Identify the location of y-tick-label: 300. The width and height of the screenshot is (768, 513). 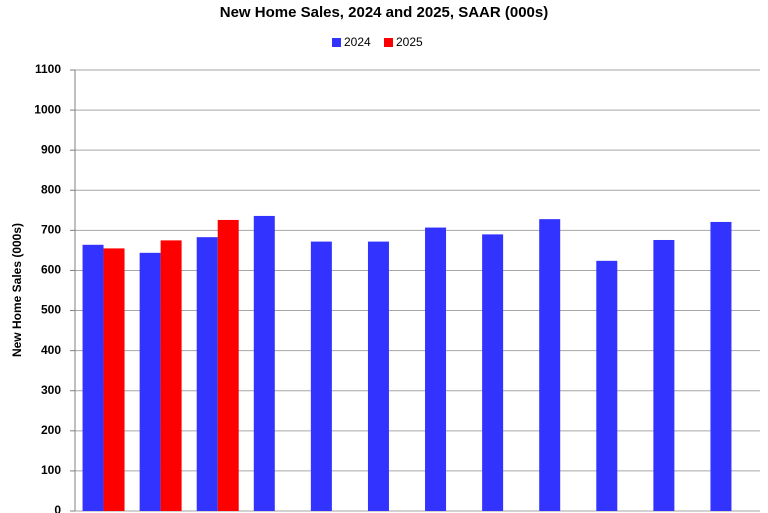
(51, 390).